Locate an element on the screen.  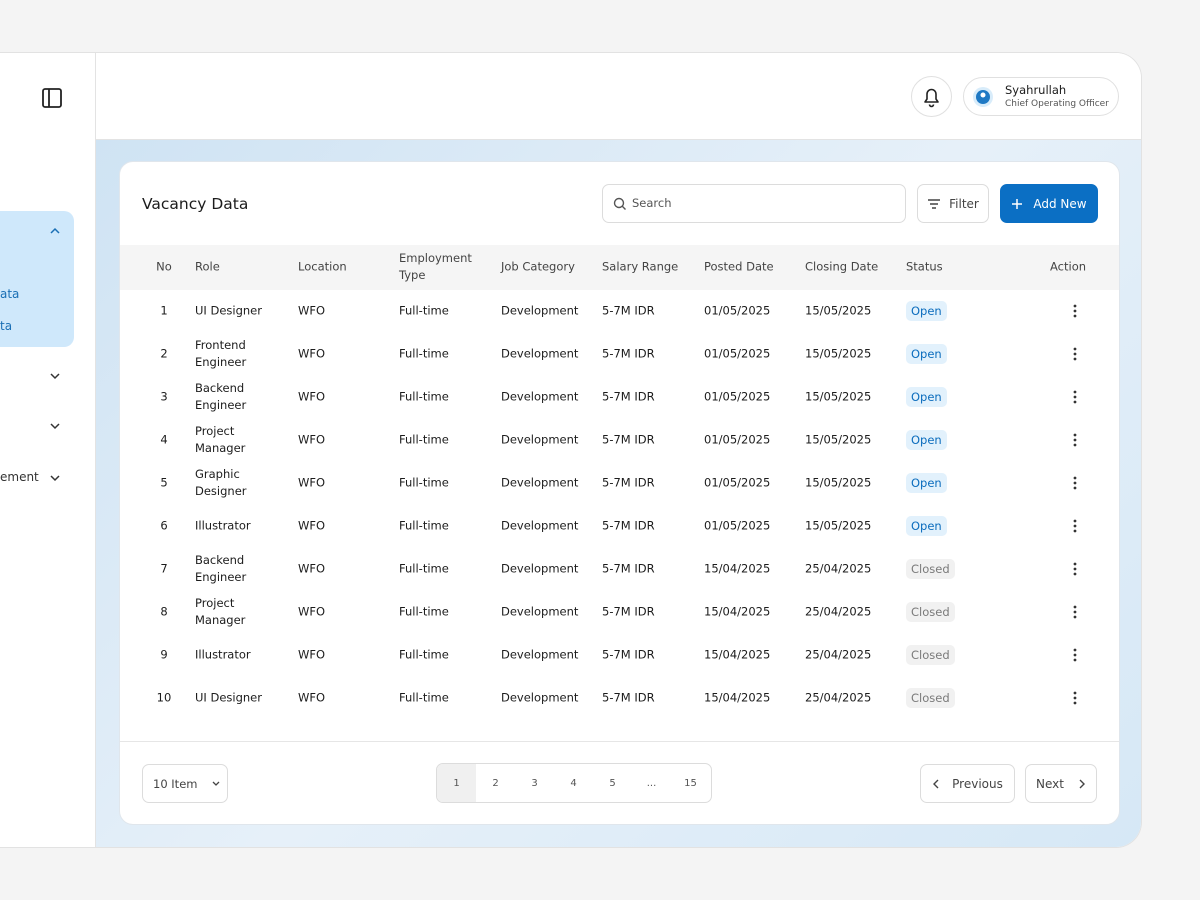
next-button: Next is located at coordinates (1061, 783).